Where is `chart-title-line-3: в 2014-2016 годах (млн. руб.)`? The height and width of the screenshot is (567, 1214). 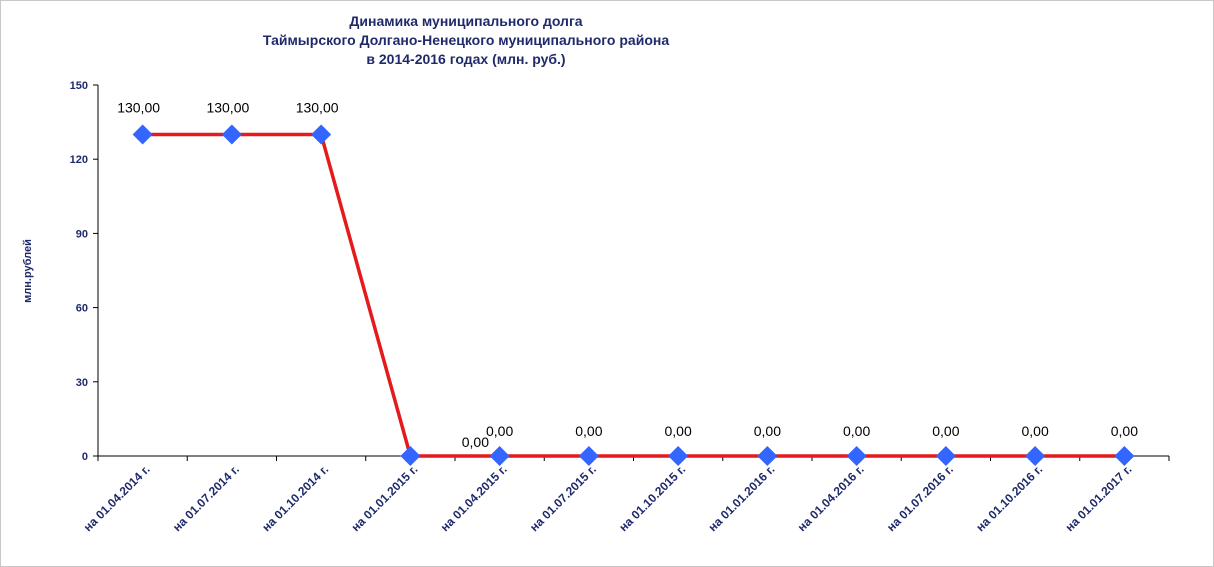
chart-title-line-3: в 2014-2016 годах (млн. руб.) is located at coordinates (466, 59).